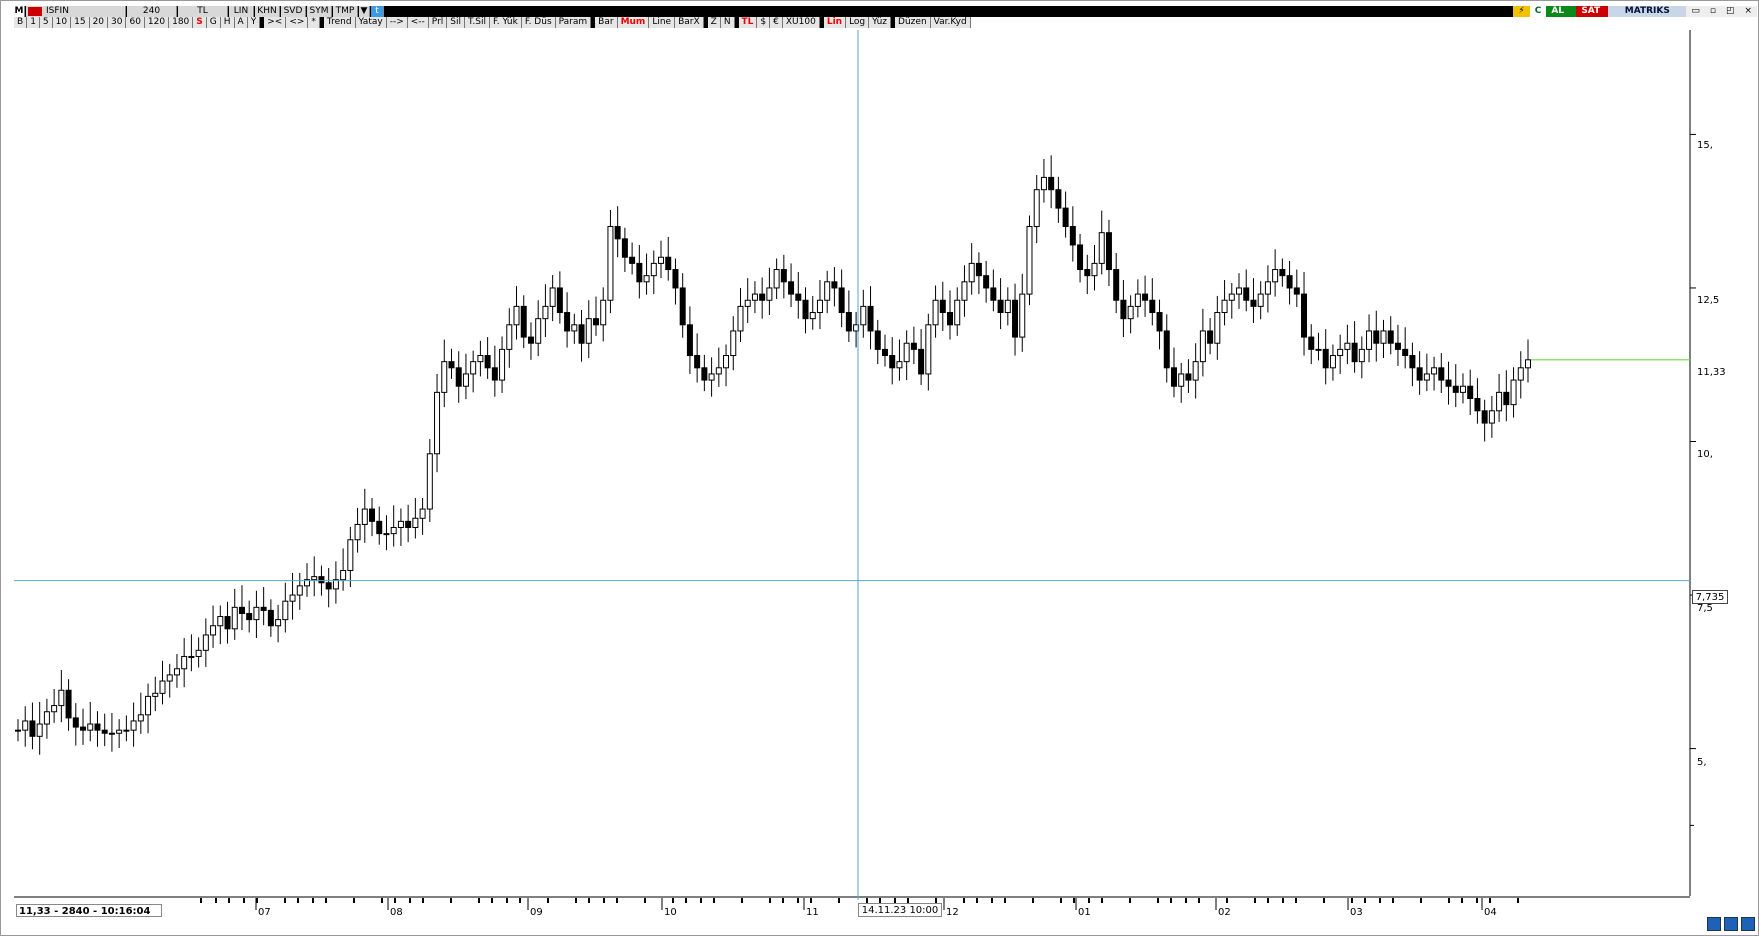 This screenshot has height=936, width=1759. I want to click on chevron-down-icon: ▼, so click(364, 11).